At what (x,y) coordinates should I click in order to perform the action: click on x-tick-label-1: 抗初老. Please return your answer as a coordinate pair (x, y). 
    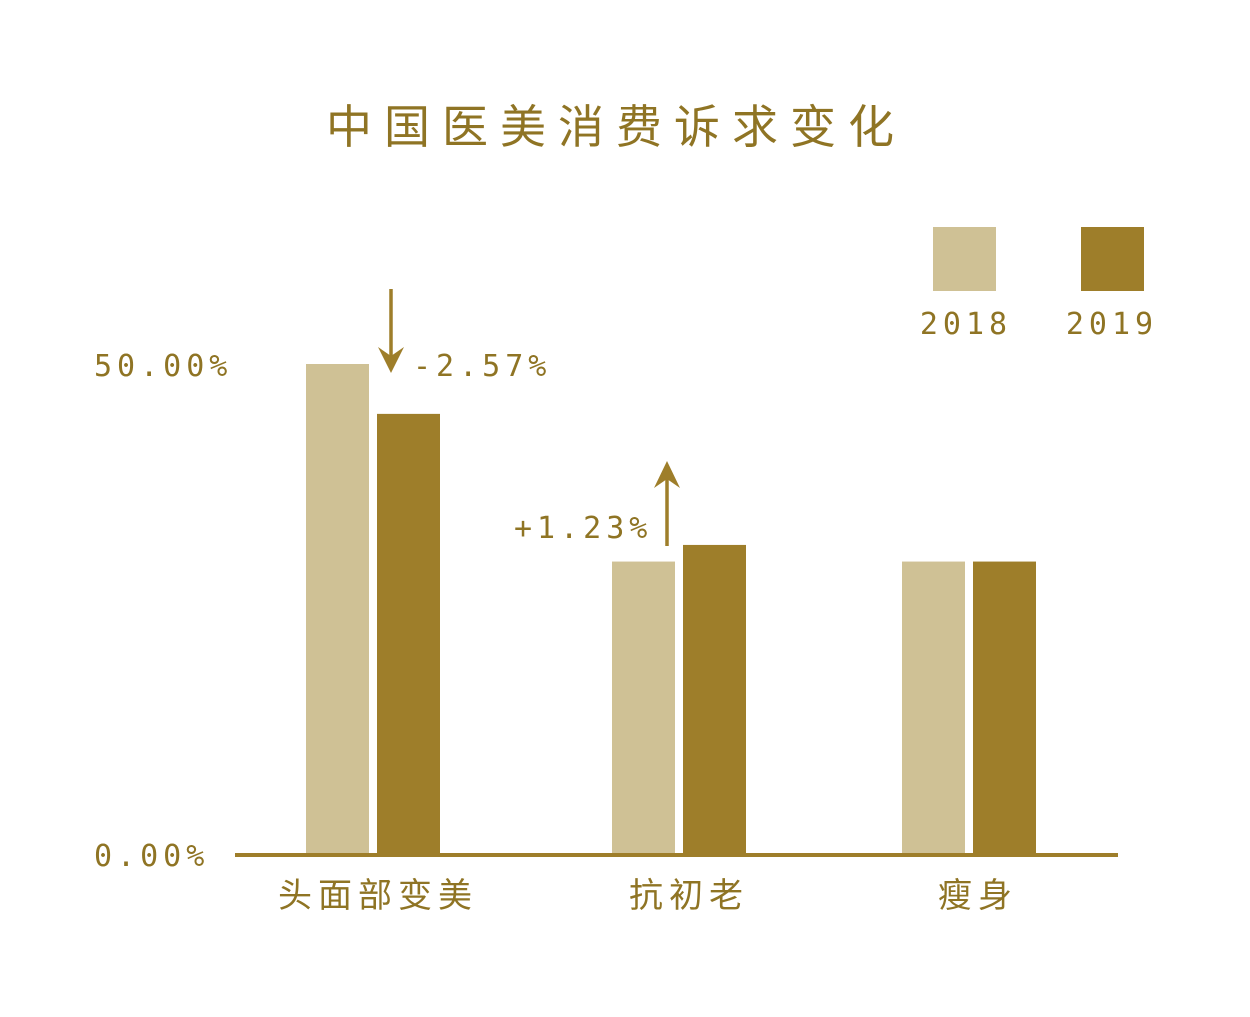
    Looking at the image, I should click on (689, 896).